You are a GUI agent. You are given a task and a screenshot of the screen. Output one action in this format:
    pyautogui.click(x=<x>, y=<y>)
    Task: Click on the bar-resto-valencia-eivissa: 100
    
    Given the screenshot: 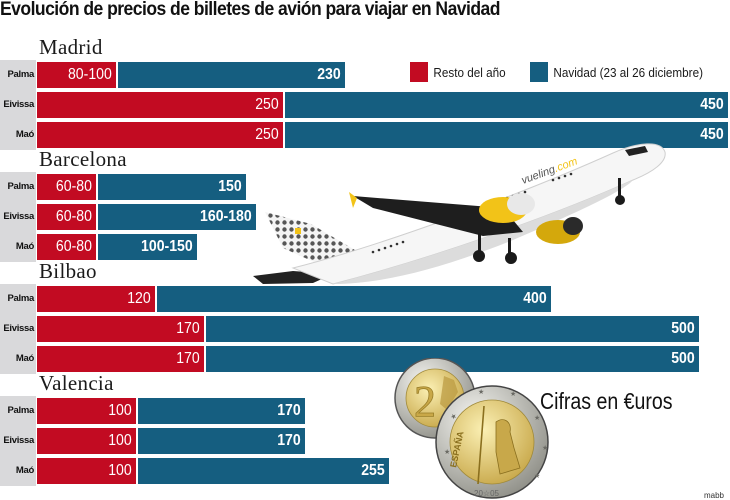 What is the action you would take?
    pyautogui.click(x=86, y=441)
    